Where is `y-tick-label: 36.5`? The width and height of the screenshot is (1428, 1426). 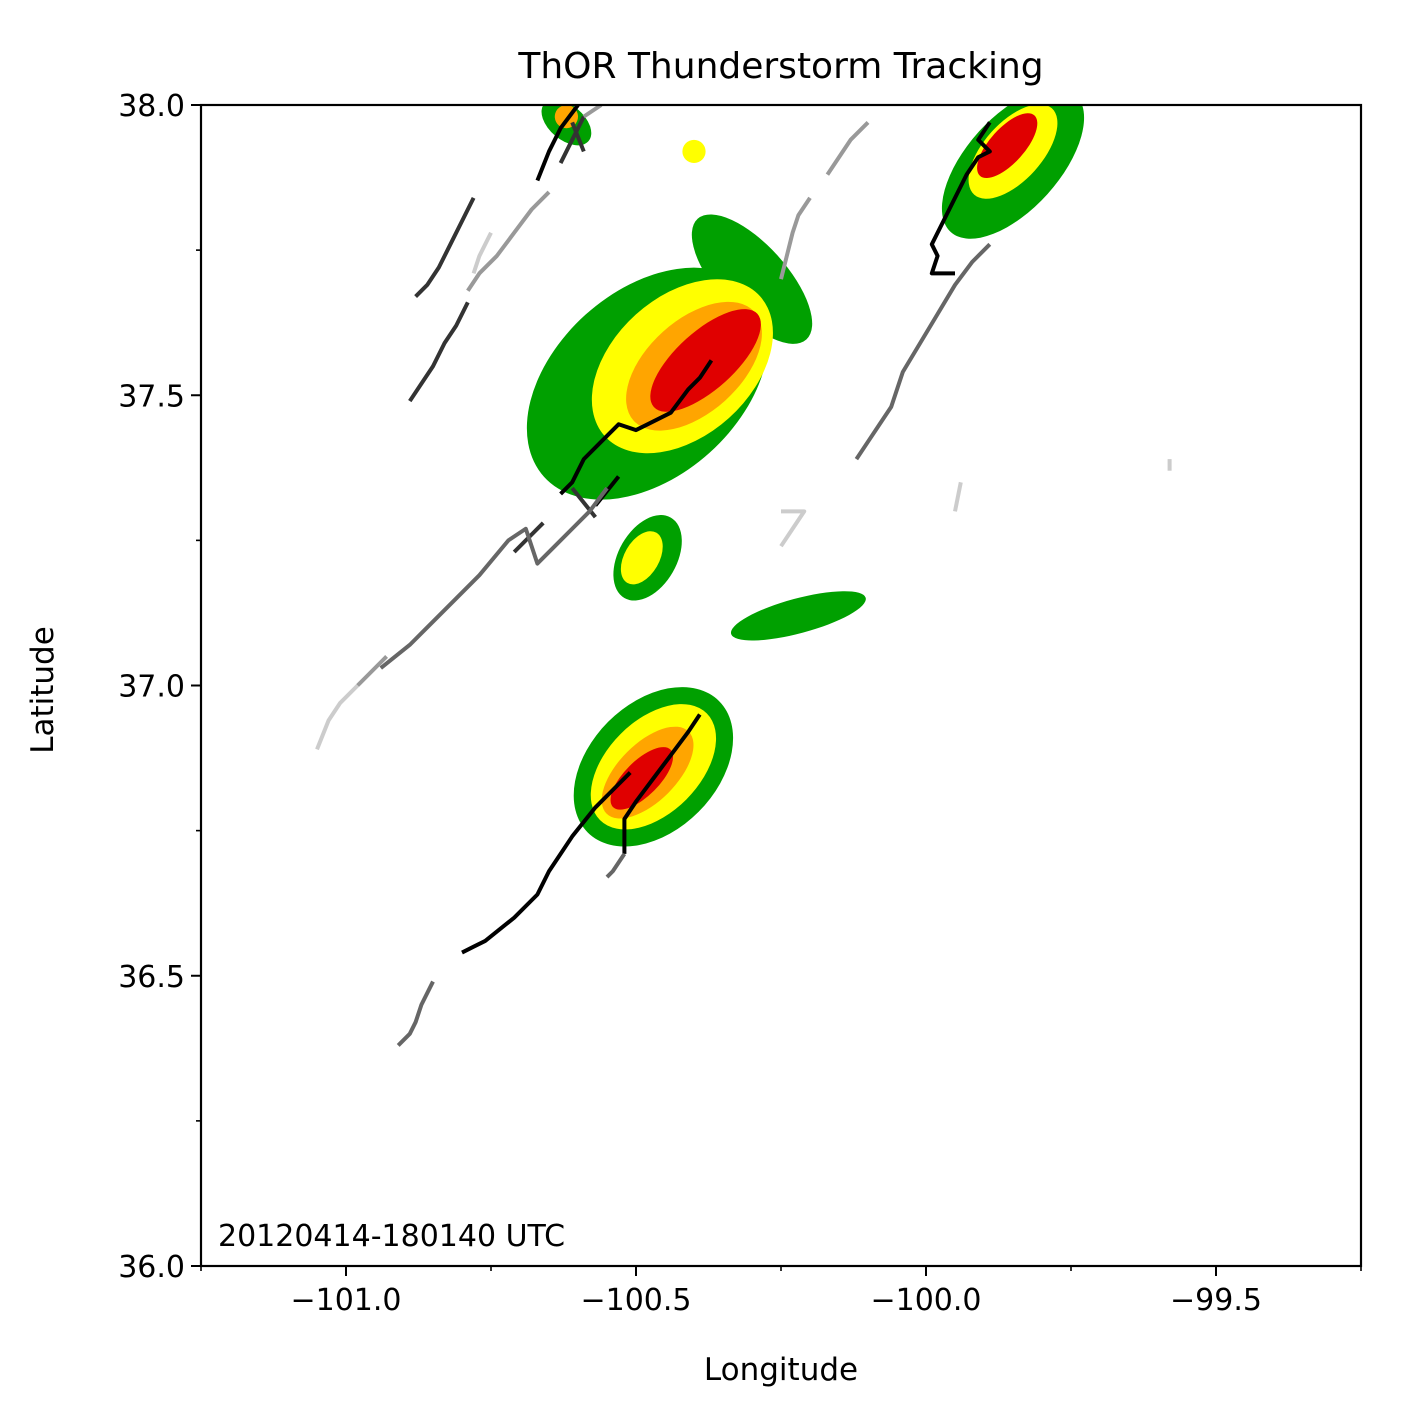
y-tick-label: 36.5 is located at coordinates (151, 977).